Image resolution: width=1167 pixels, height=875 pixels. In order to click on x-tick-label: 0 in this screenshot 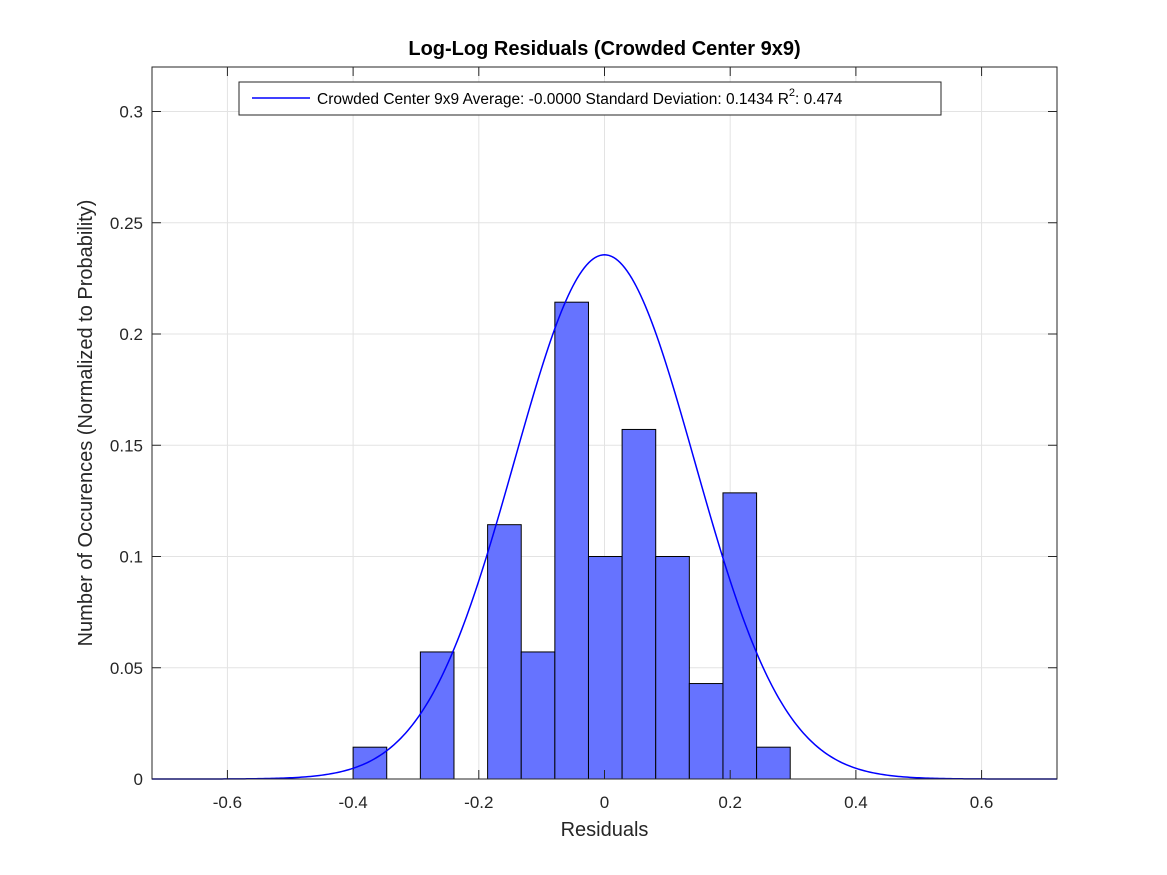, I will do `click(604, 802)`.